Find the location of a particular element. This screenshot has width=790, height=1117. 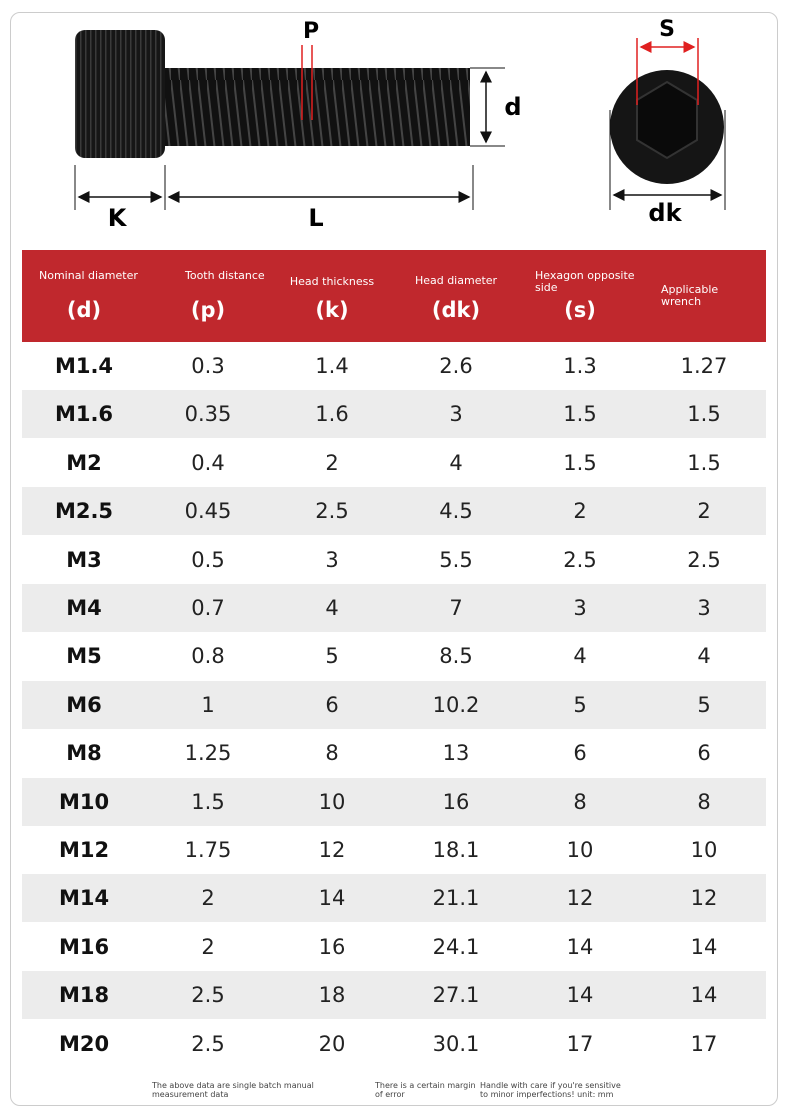

table-row: M1.6 0.35 1.6 3 1.5 1.5 is located at coordinates (394, 414).